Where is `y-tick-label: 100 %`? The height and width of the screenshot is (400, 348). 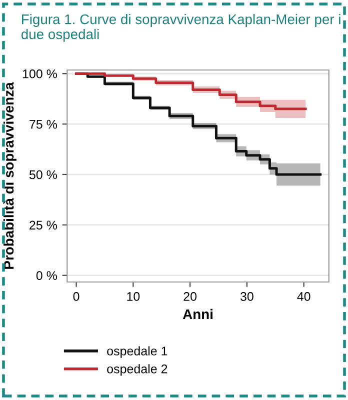
y-tick-label: 100 % is located at coordinates (39, 73).